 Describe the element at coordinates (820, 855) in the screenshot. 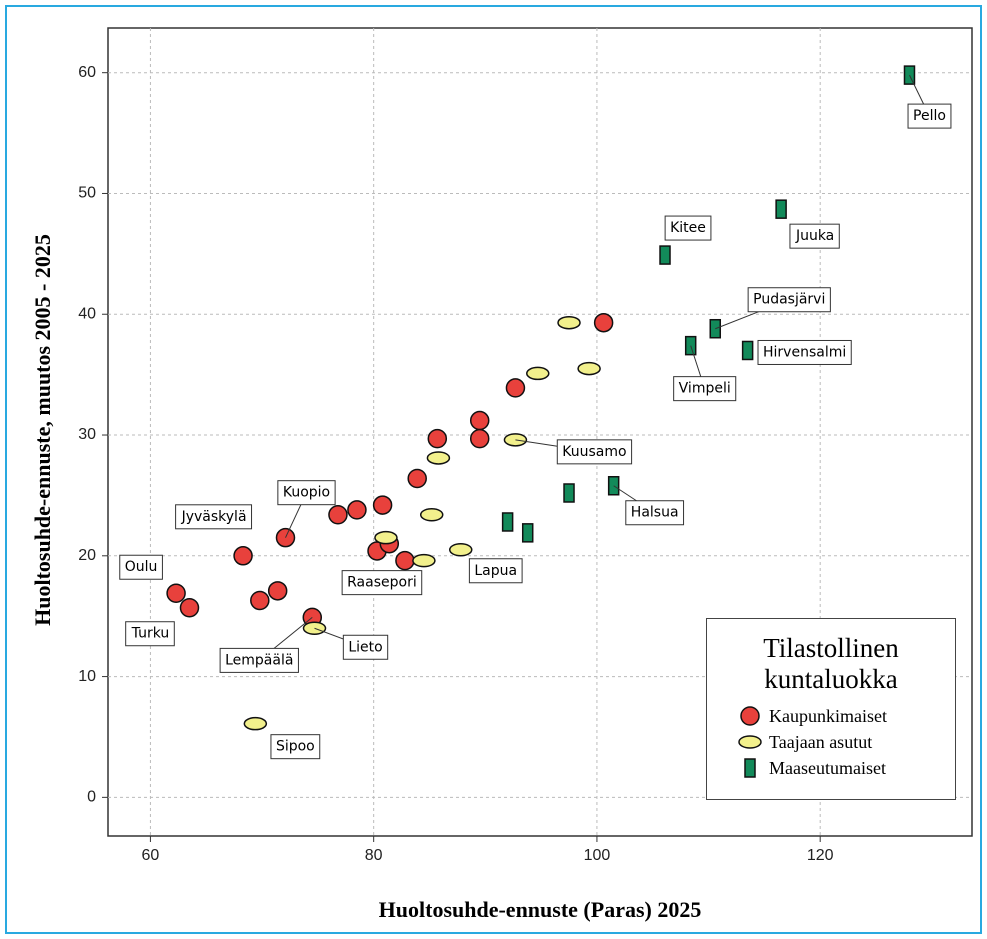

I see `x-tick-label: 120` at that location.